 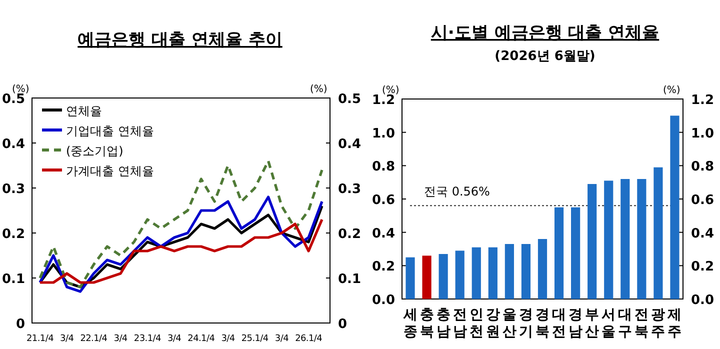 I want to click on x-tick-label: 23.1/4, so click(x=148, y=339).